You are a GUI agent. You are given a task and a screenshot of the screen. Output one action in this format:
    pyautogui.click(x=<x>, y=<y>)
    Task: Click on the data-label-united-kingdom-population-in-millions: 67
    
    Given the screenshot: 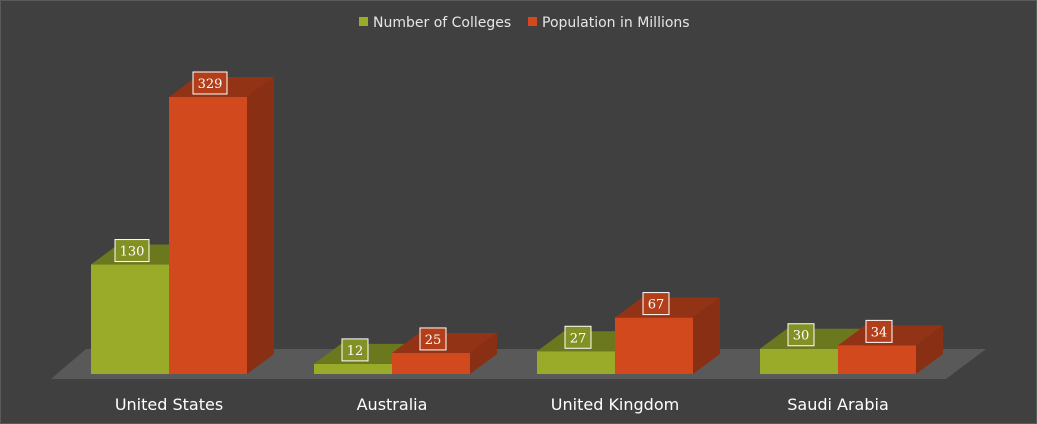 What is the action you would take?
    pyautogui.click(x=656, y=304)
    